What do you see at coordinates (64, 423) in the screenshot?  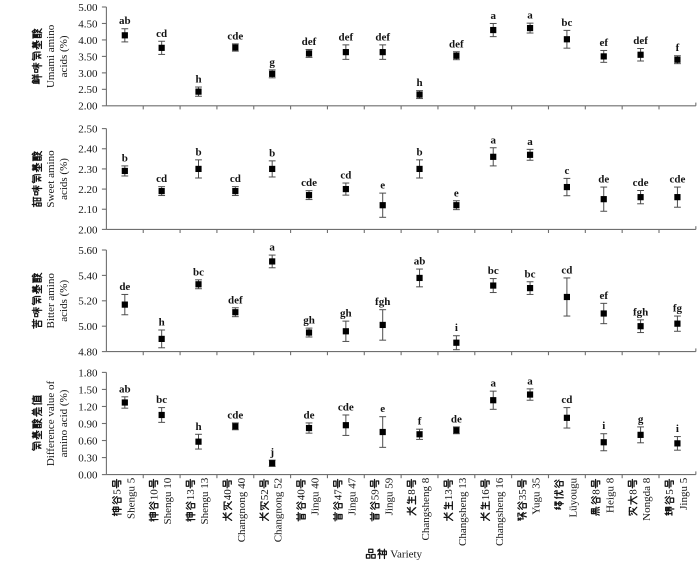 I see `svg-text: amino acid (%)` at bounding box center [64, 423].